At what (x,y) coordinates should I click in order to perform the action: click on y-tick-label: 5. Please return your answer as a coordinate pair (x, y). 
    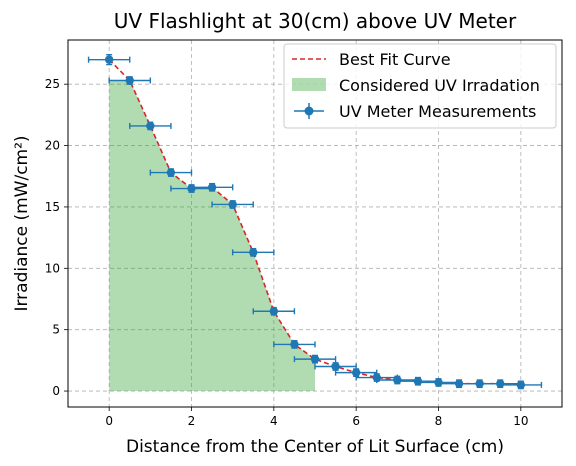
    Looking at the image, I should click on (56, 330).